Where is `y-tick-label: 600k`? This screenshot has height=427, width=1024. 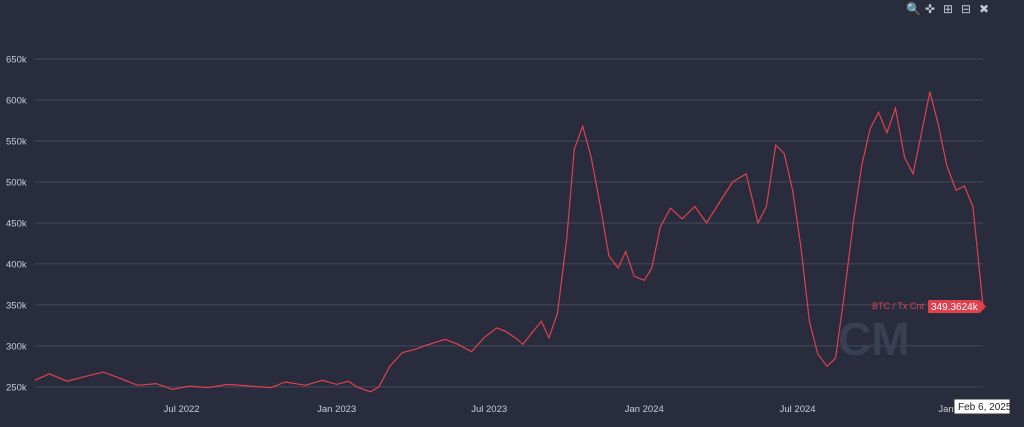 y-tick-label: 600k is located at coordinates (16, 100).